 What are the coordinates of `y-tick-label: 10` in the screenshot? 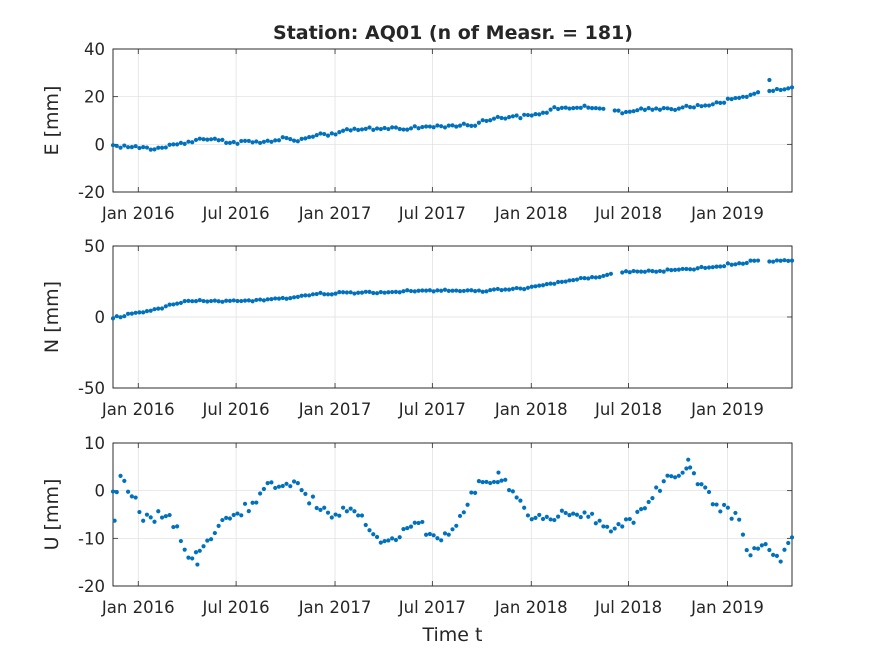 It's located at (94, 443).